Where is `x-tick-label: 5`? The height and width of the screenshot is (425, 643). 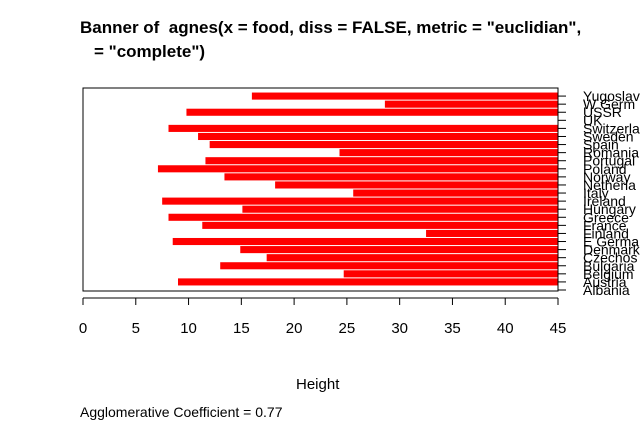
x-tick-label: 5 is located at coordinates (136, 328).